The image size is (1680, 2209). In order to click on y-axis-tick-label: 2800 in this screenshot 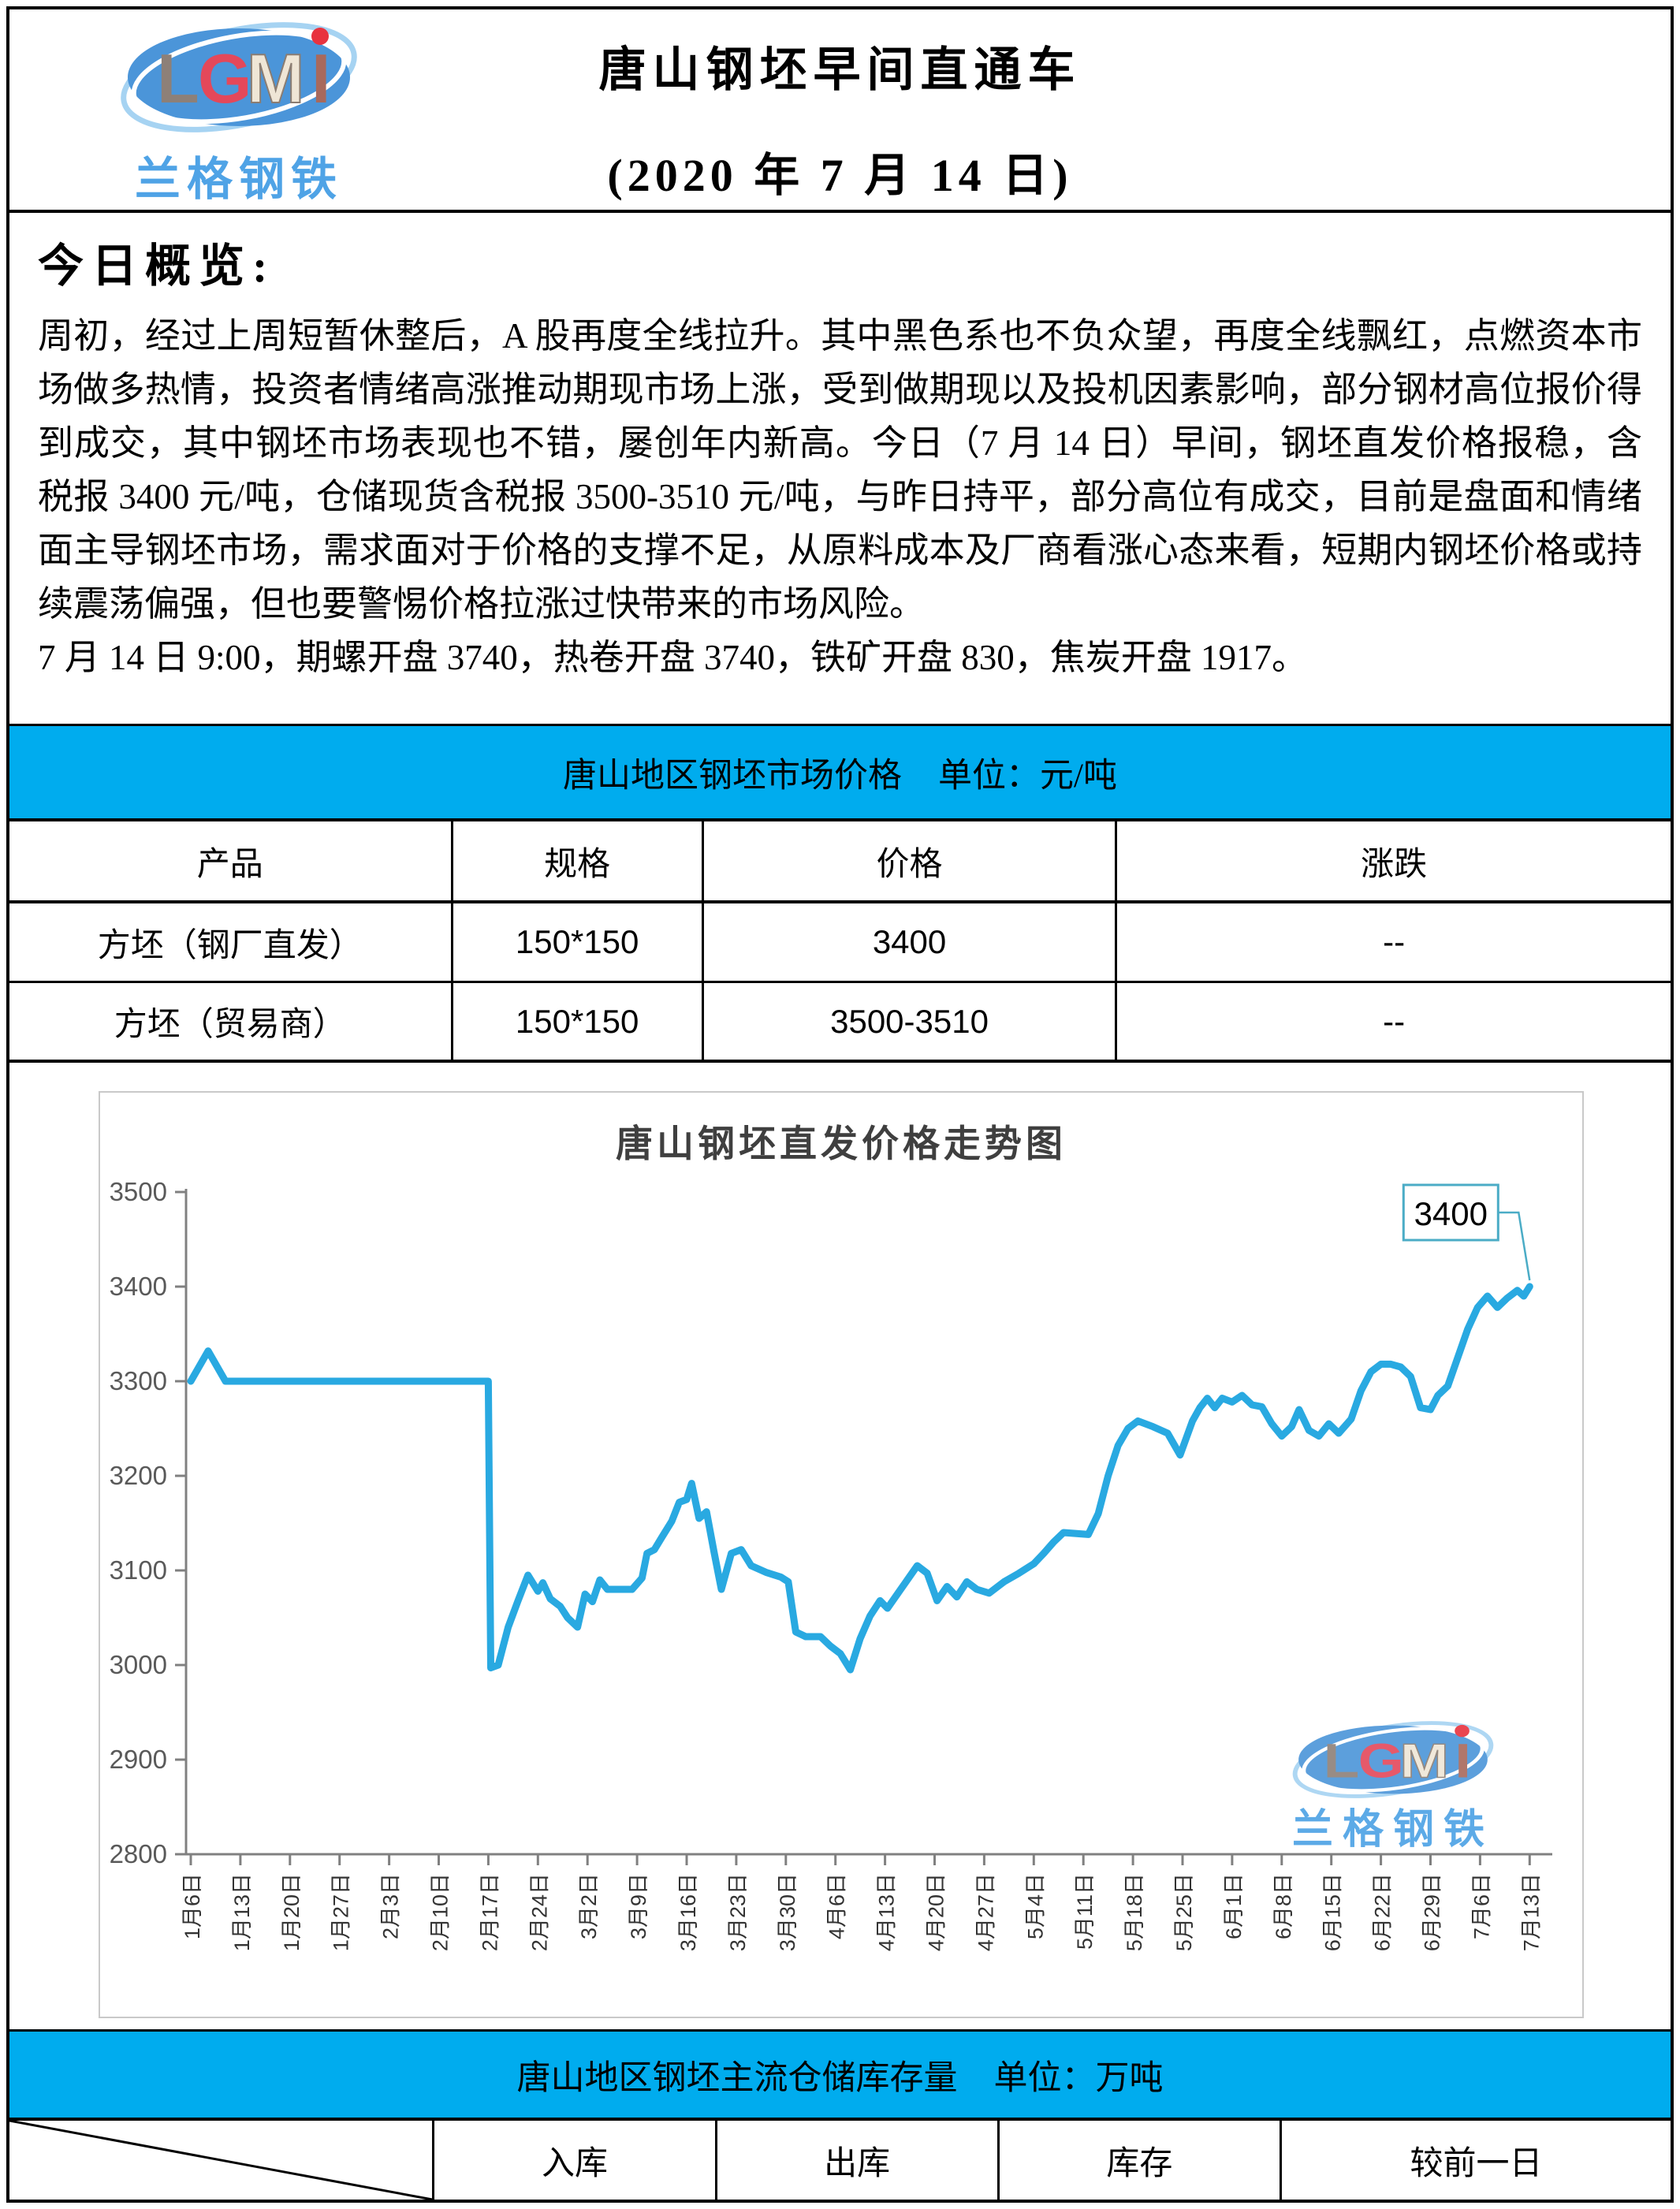, I will do `click(138, 1853)`.